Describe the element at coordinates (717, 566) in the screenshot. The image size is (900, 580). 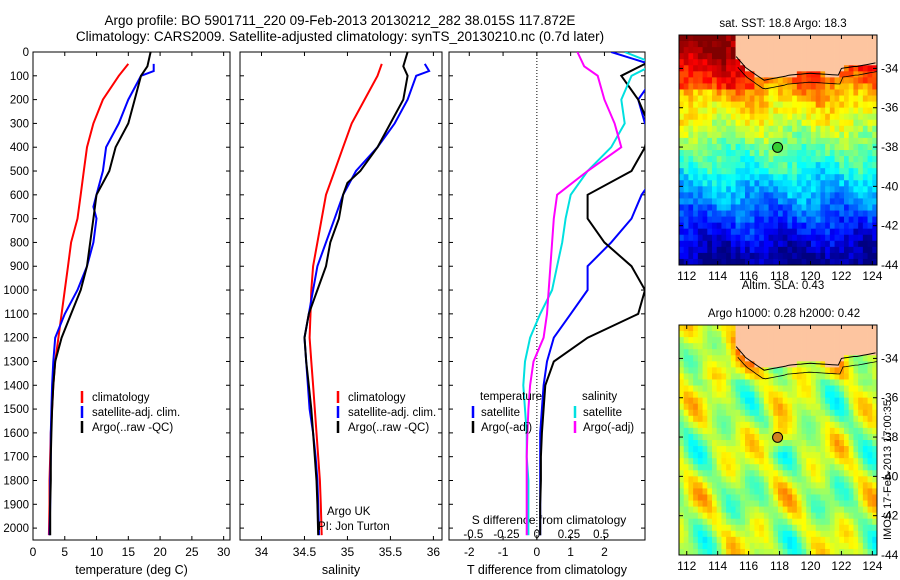
I see `x-tick-label: 114` at that location.